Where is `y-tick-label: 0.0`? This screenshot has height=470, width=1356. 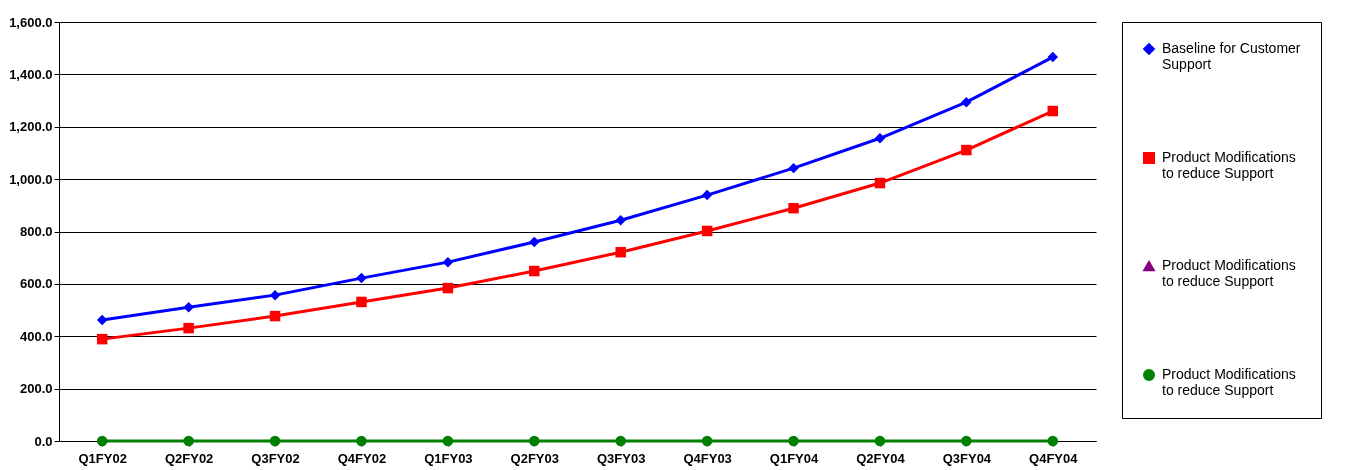
y-tick-label: 0.0 is located at coordinates (43, 441).